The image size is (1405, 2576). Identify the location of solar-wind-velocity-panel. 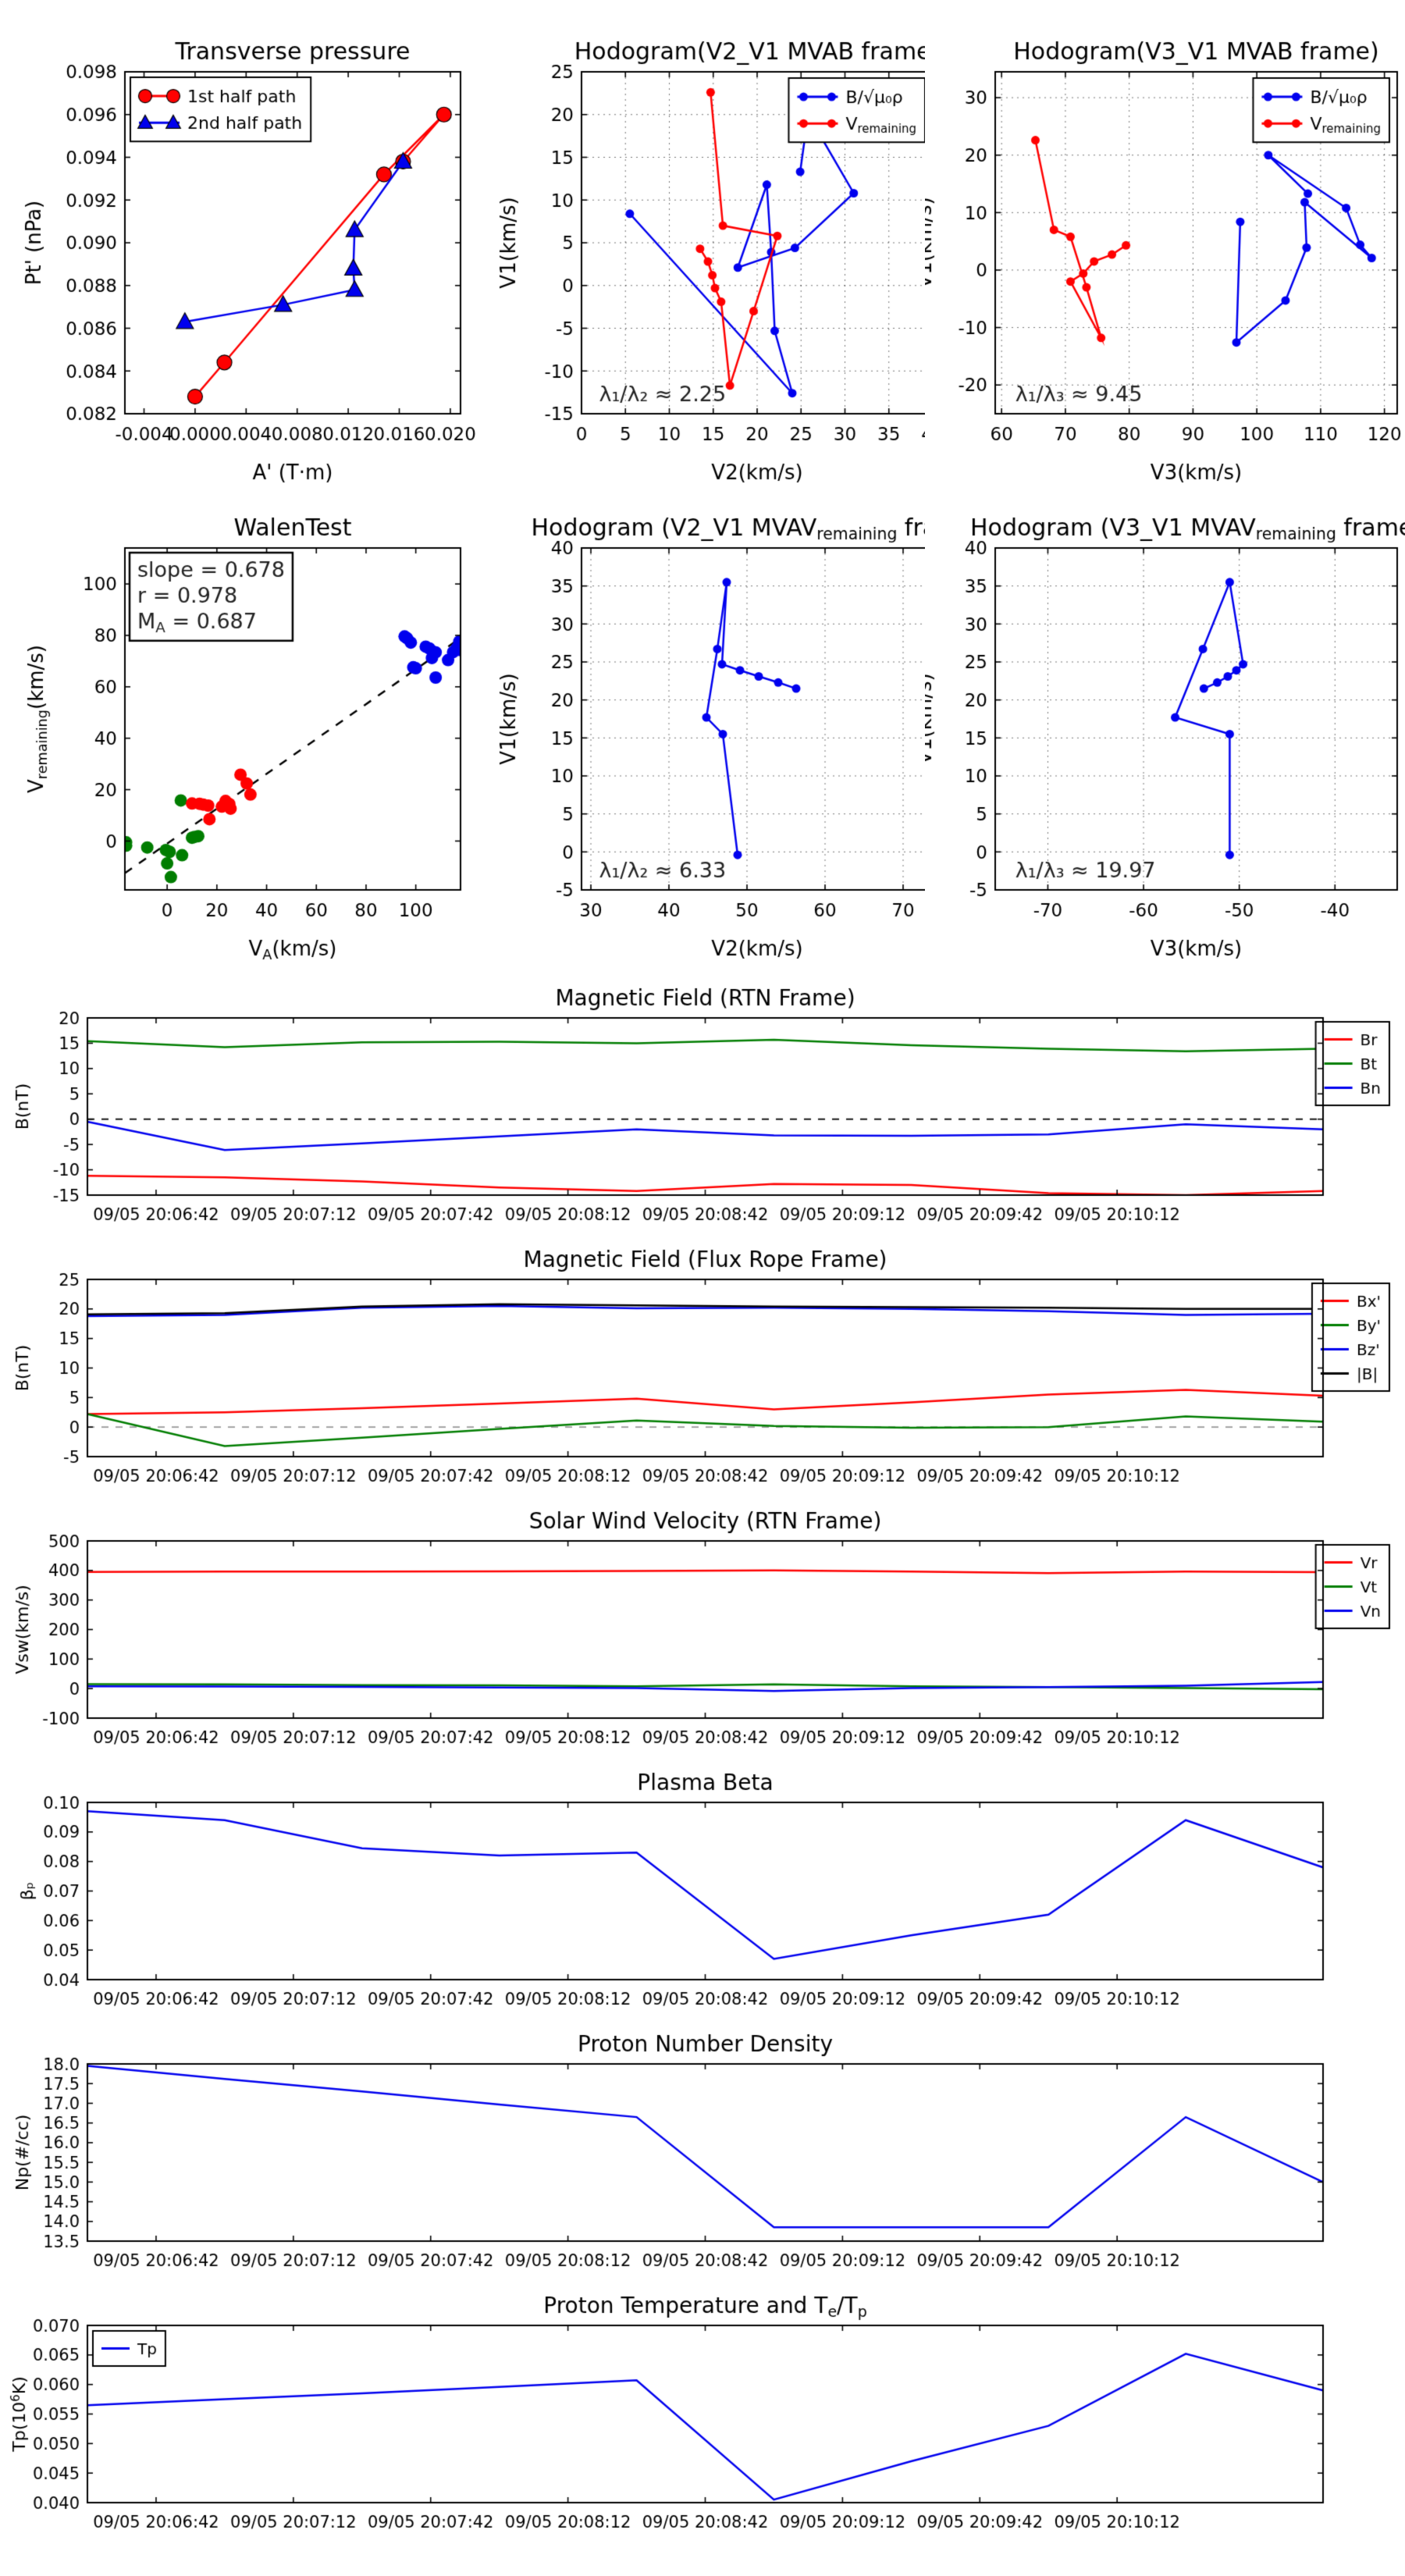
(703, 1636).